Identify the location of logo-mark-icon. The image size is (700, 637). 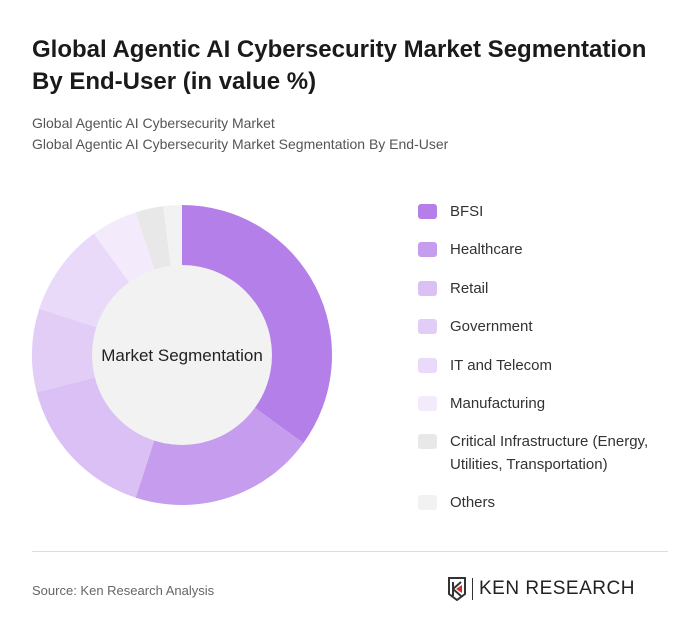
(457, 589).